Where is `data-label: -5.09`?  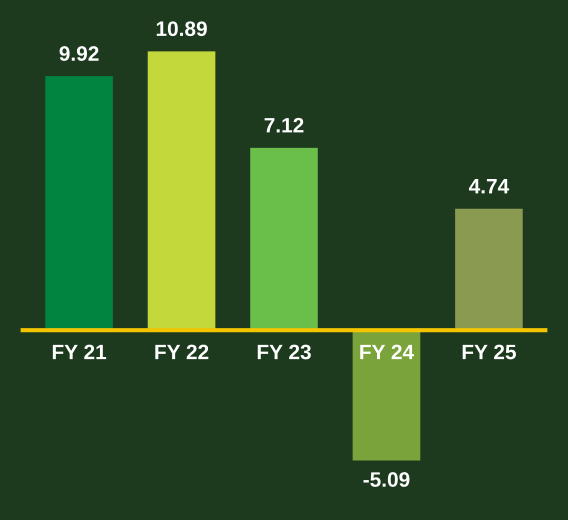
data-label: -5.09 is located at coordinates (387, 479).